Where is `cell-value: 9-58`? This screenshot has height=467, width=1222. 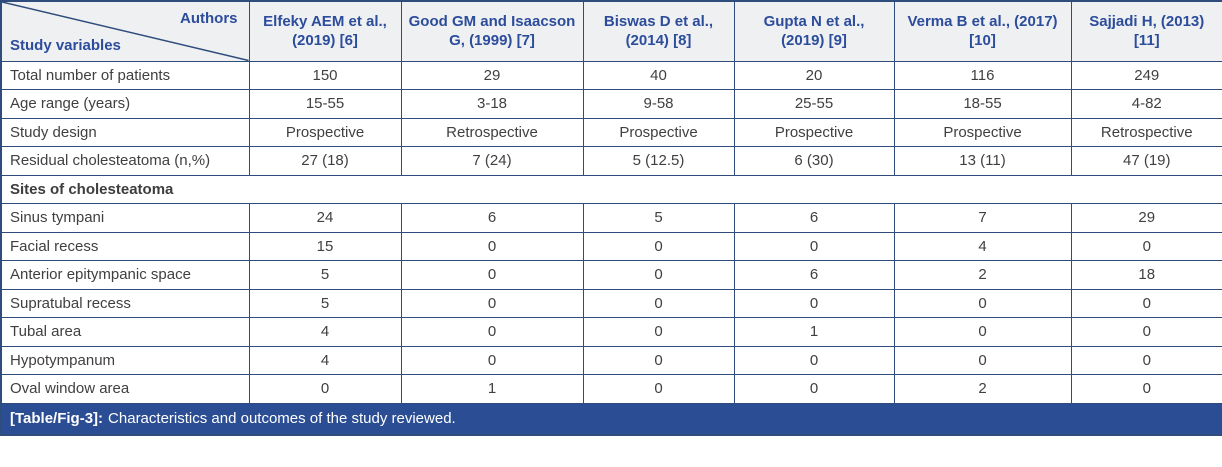 cell-value: 9-58 is located at coordinates (658, 104).